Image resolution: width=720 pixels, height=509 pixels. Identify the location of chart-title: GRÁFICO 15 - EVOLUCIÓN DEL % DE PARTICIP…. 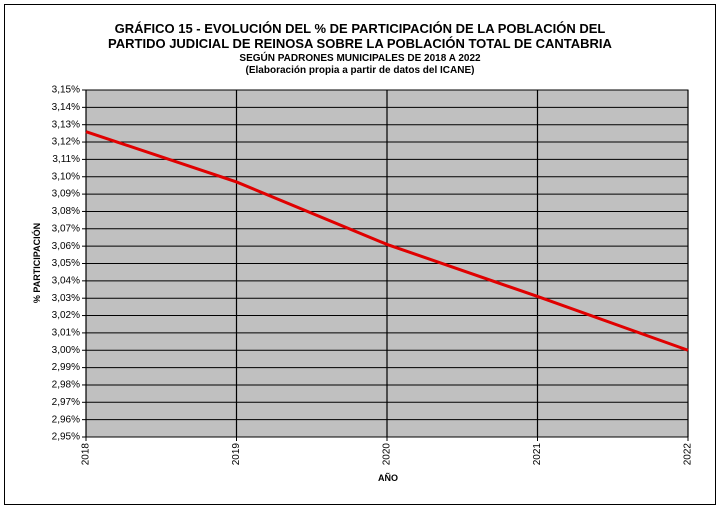
(360, 28).